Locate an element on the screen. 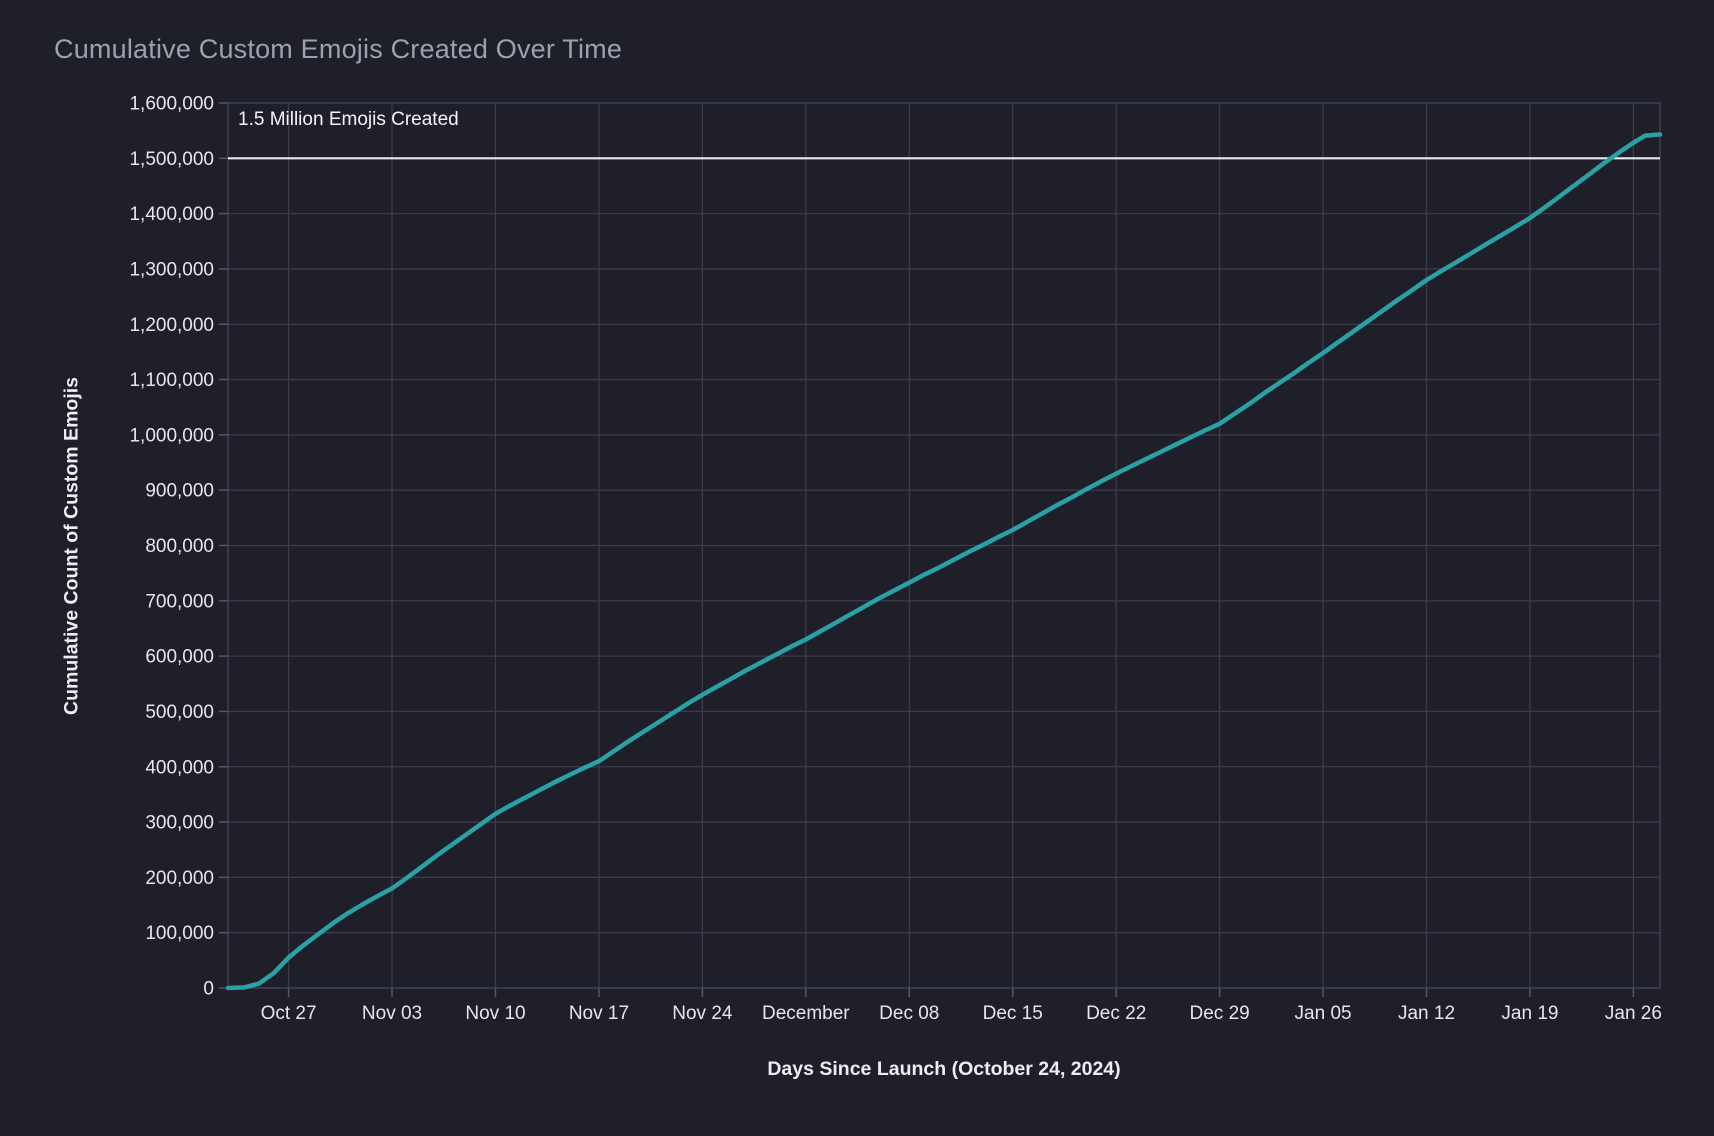  x-tick-label: Nov 24 is located at coordinates (702, 1013).